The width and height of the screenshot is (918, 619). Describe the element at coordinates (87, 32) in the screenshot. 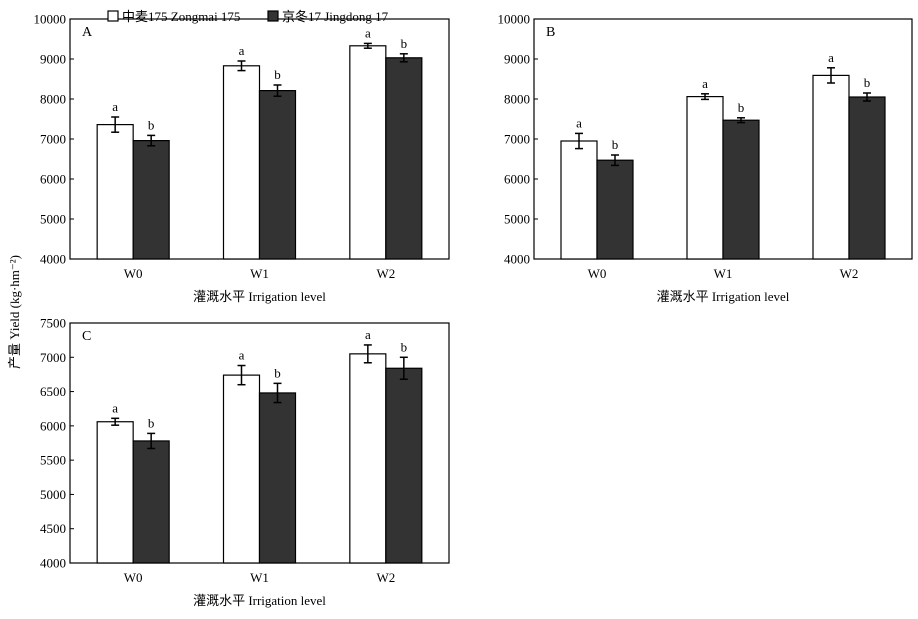

I see `panel-label: A` at that location.